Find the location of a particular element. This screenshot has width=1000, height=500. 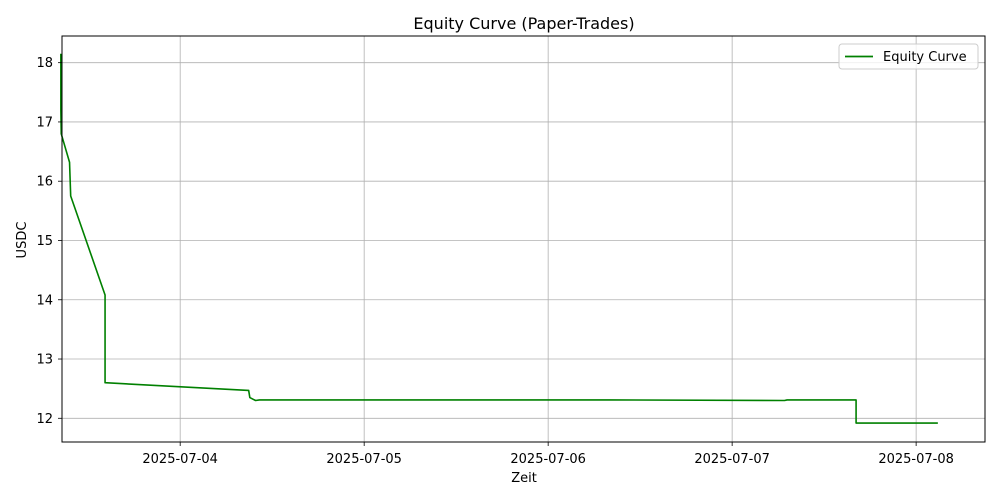

x-tick-label: 2025-07-04 is located at coordinates (180, 459).